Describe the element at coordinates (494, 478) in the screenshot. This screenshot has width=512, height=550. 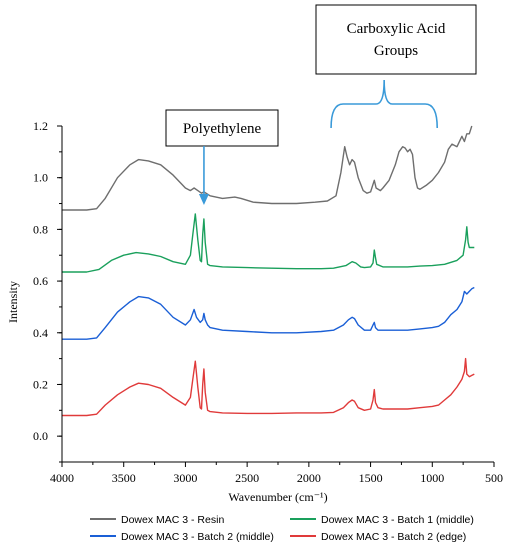
I see `x-tick-label: 500` at that location.